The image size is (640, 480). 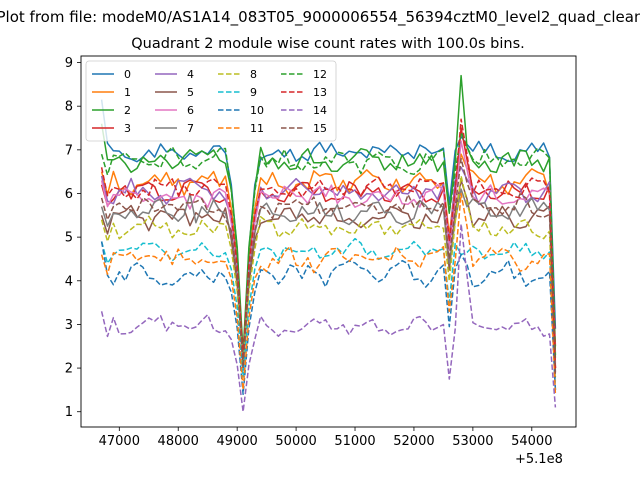 What do you see at coordinates (539, 459) in the screenshot?
I see `x-offset-label: +5.1e8` at bounding box center [539, 459].